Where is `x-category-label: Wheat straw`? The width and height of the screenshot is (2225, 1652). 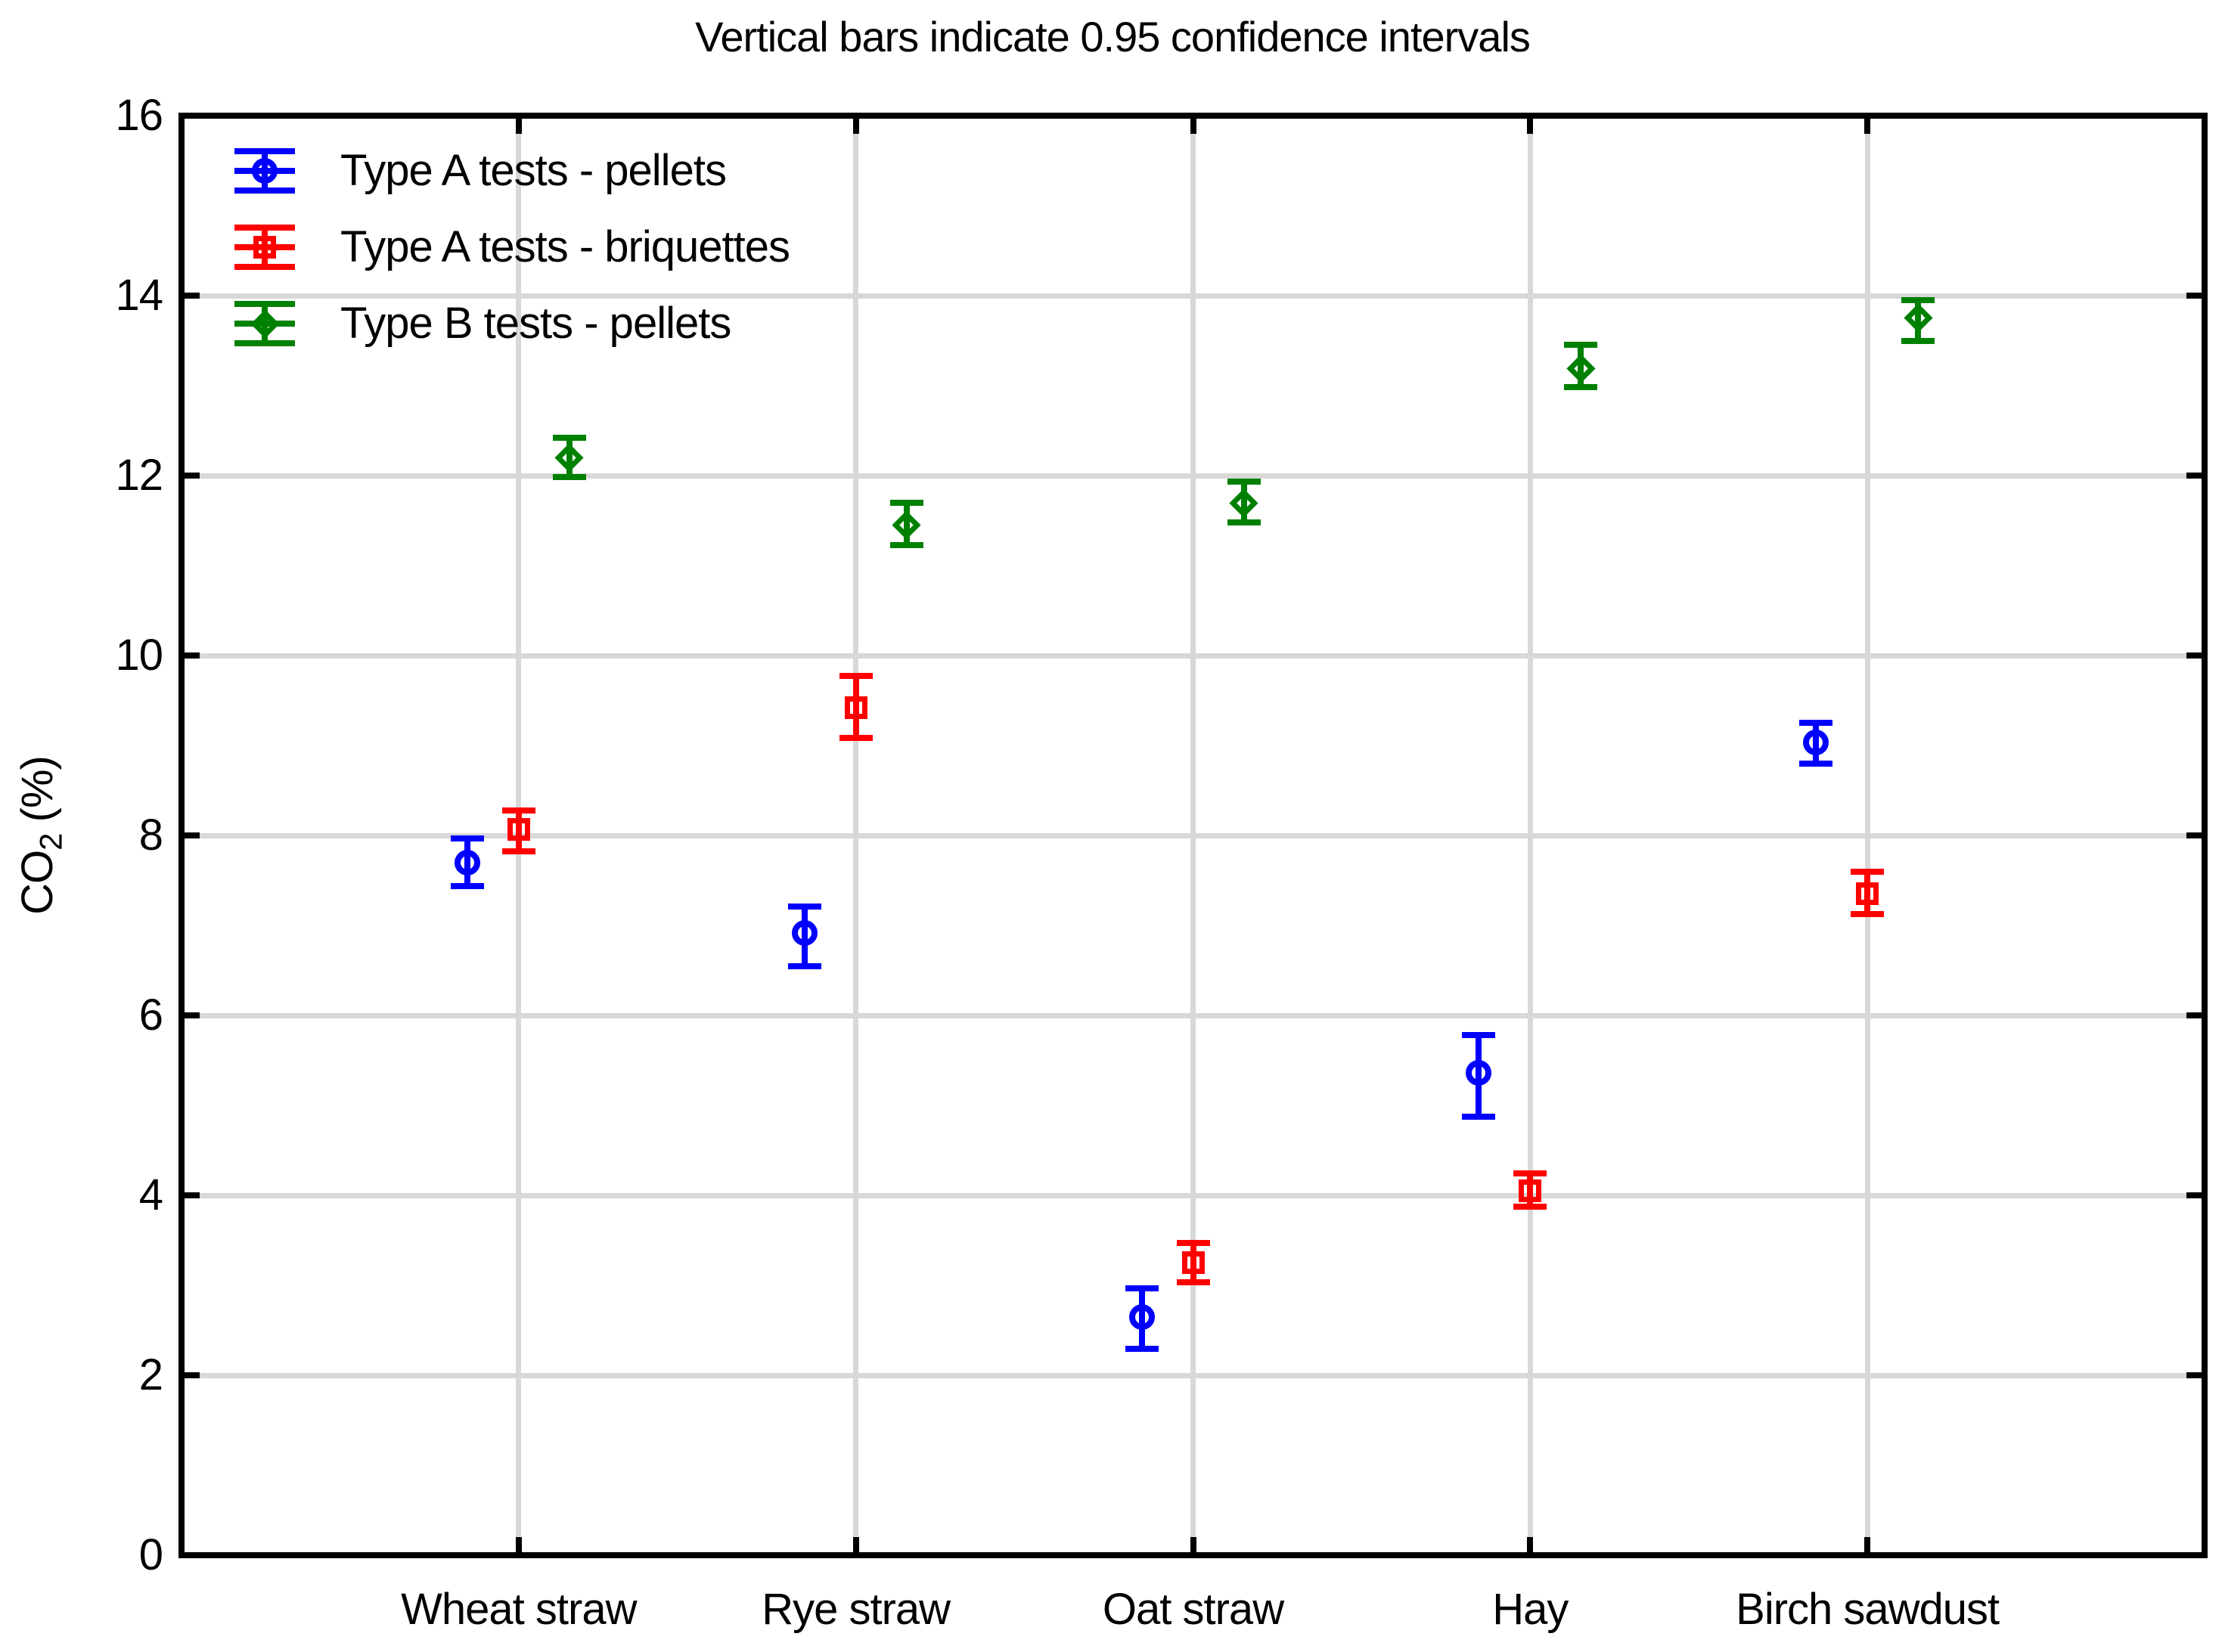 x-category-label: Wheat straw is located at coordinates (519, 1610).